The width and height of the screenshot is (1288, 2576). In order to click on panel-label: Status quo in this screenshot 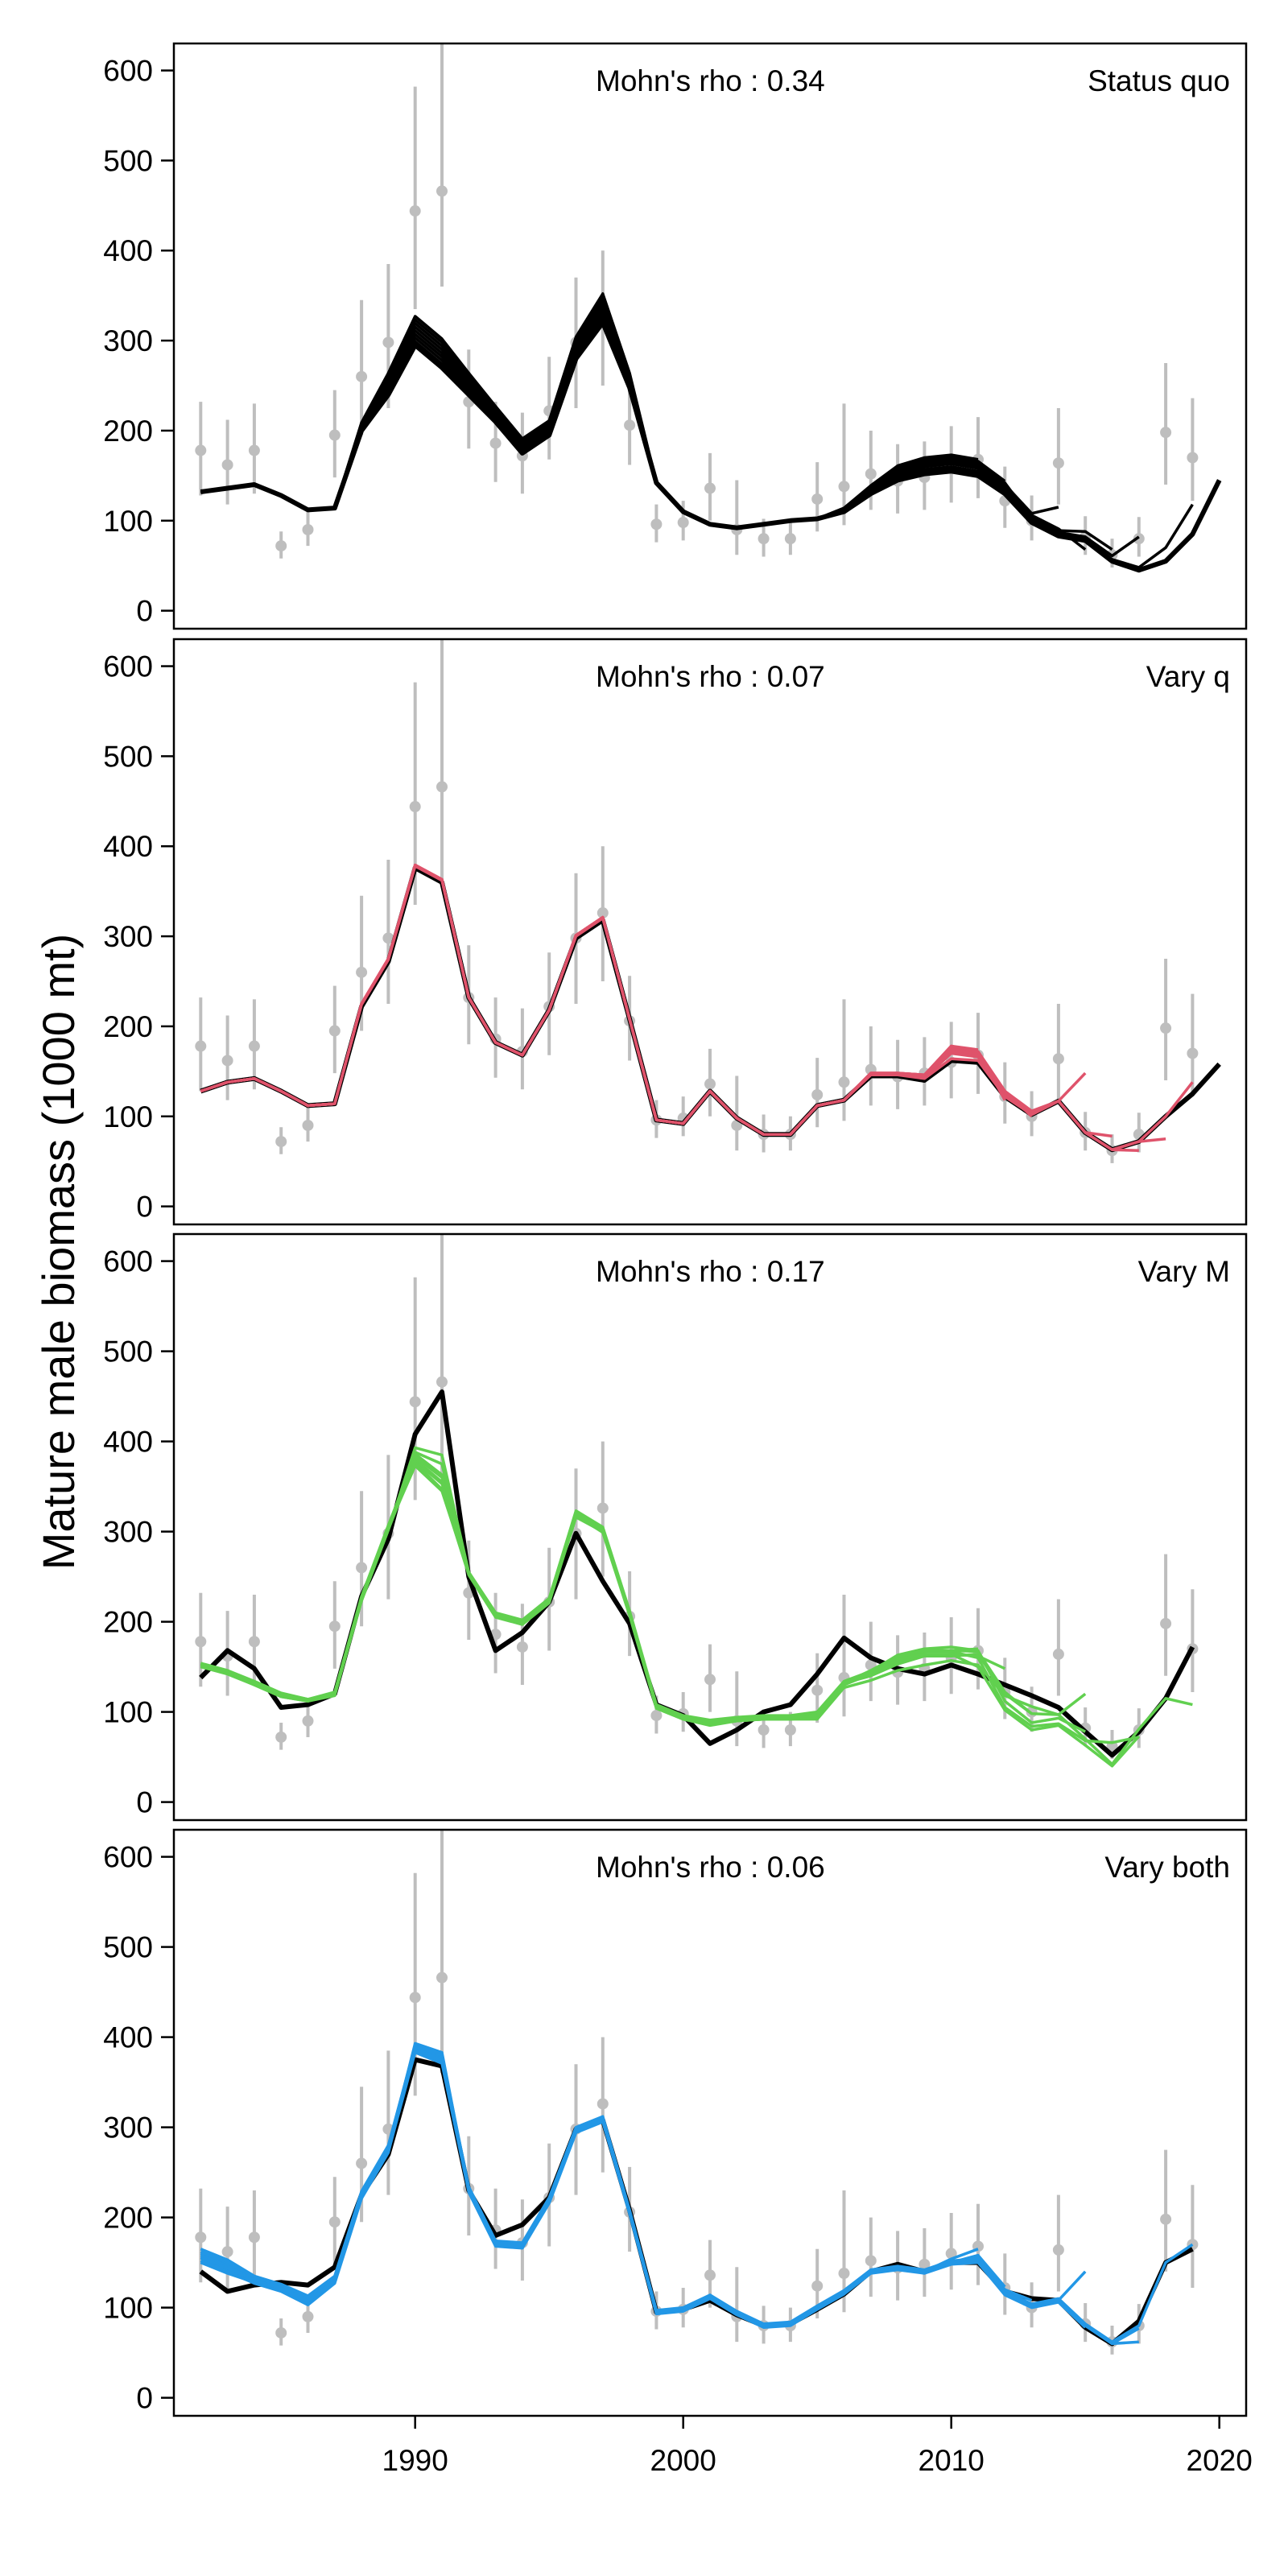, I will do `click(1159, 80)`.